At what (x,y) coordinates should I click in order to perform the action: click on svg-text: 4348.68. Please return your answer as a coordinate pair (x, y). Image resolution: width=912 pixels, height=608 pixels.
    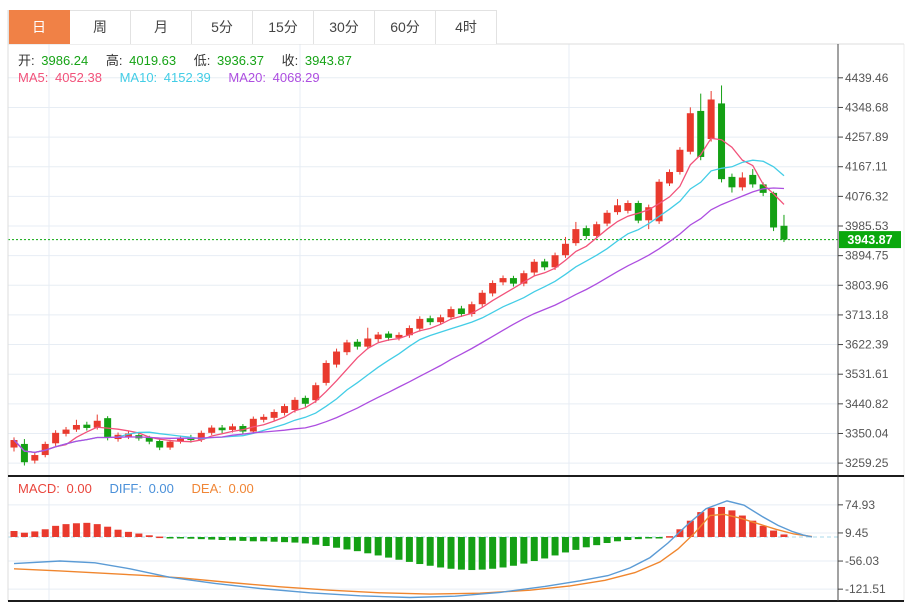
    Looking at the image, I should click on (867, 107).